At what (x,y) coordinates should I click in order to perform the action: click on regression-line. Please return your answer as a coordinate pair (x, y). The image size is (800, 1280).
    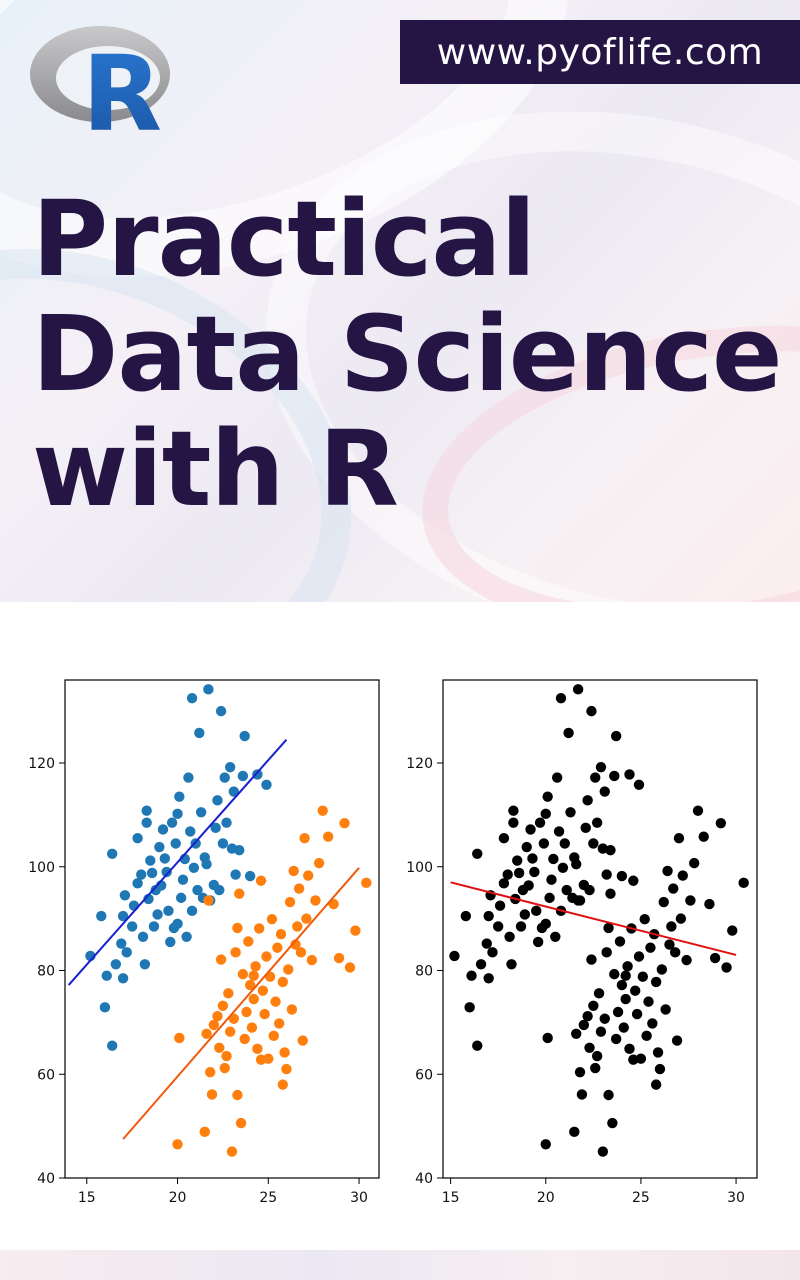
    Looking at the image, I should click on (241, 1003).